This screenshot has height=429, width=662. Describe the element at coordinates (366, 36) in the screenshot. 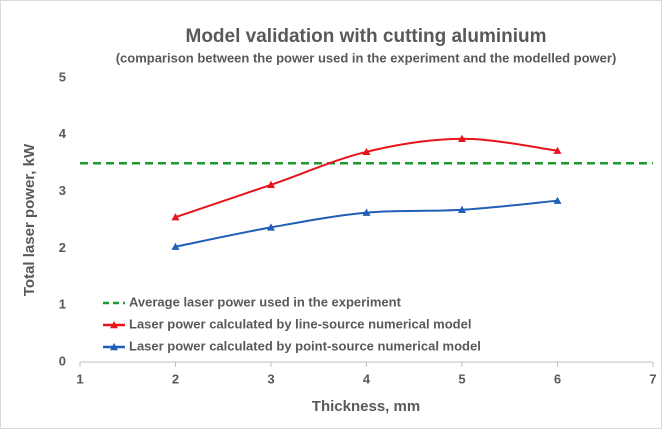

I see `chart-title: Model validation with cutting aluminium` at that location.